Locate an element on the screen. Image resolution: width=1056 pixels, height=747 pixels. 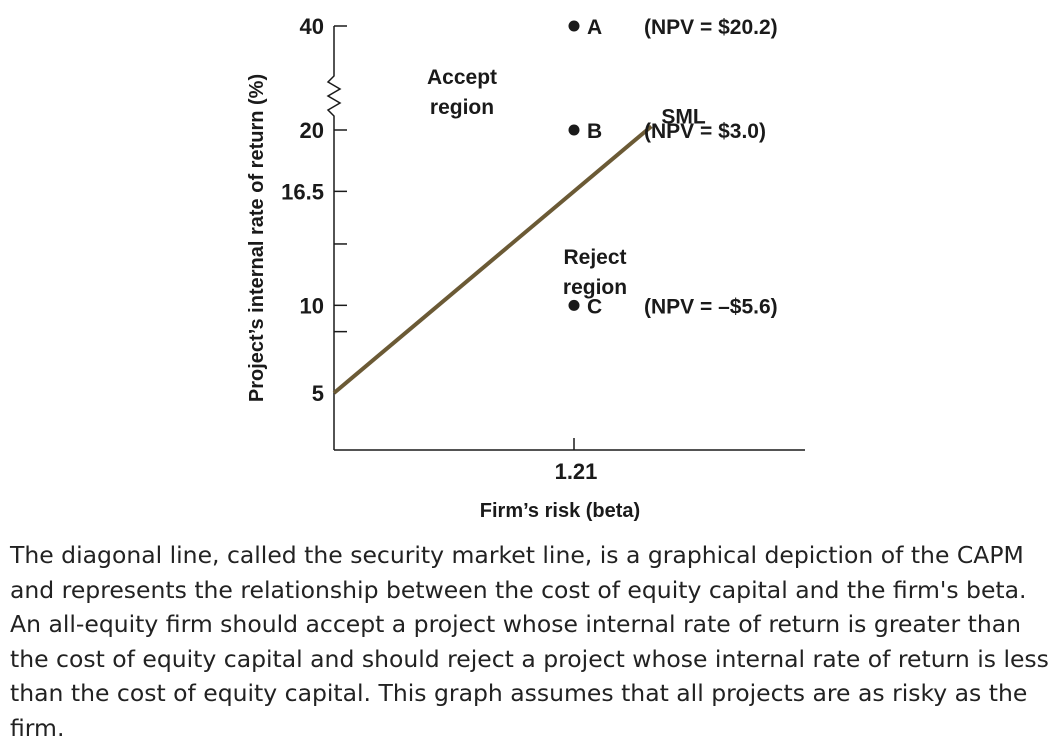
reject-region-label: region is located at coordinates (595, 287).